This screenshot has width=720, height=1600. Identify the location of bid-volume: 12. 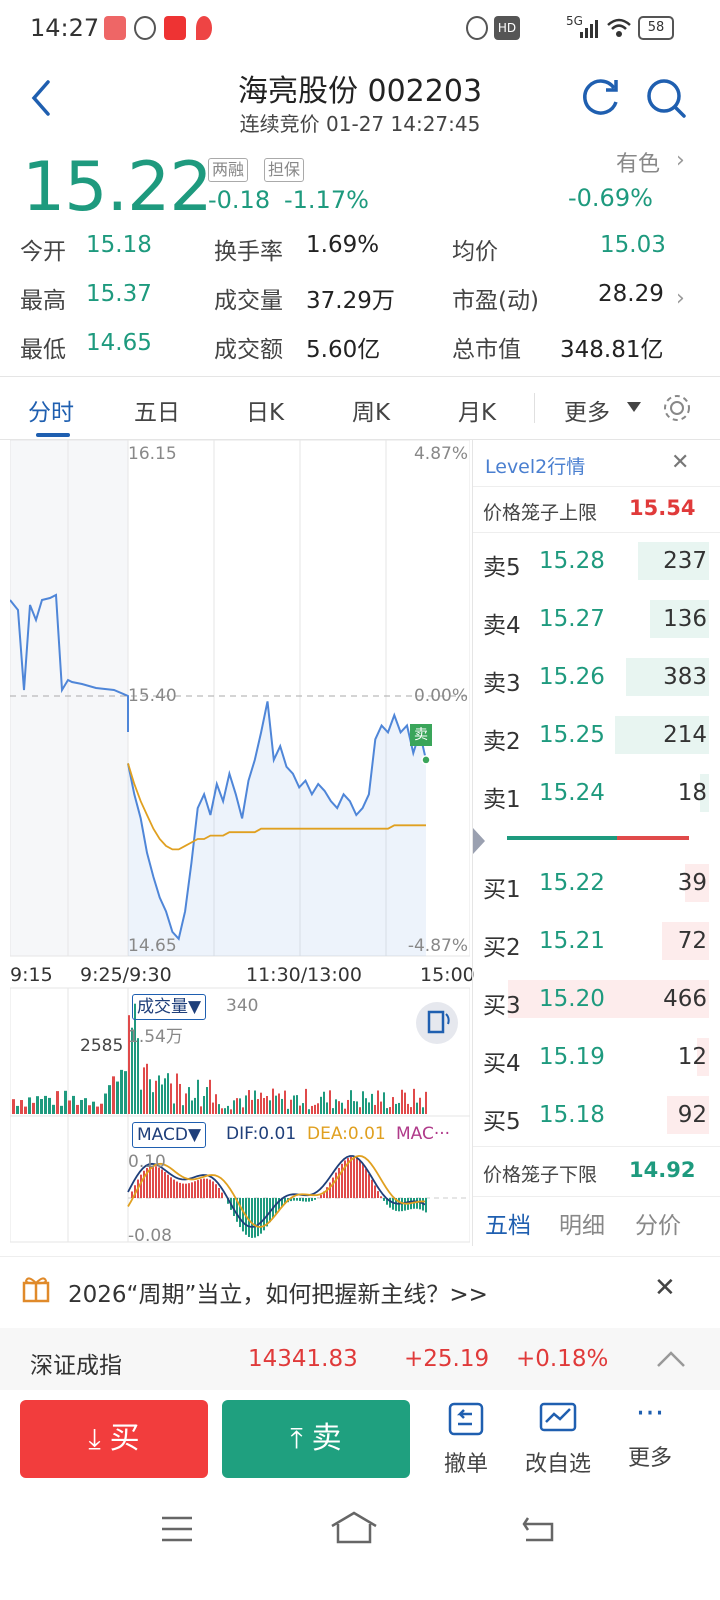
(692, 1057).